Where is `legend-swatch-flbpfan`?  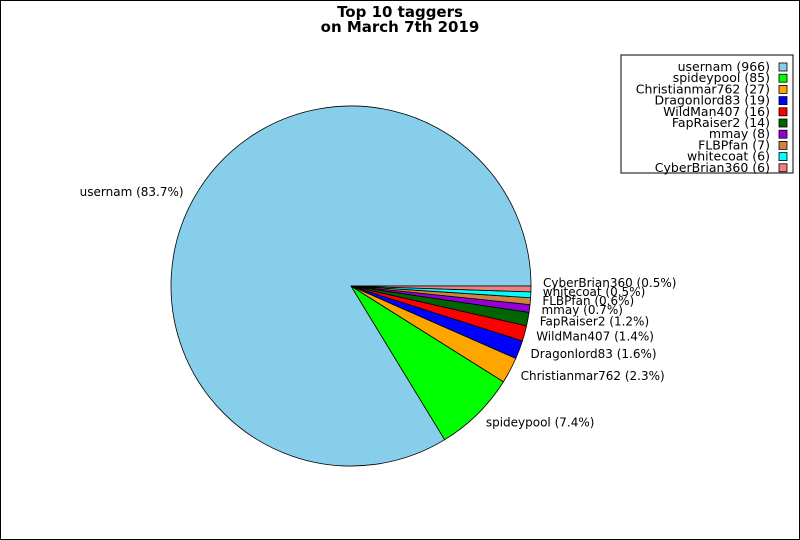
legend-swatch-flbpfan is located at coordinates (783, 145).